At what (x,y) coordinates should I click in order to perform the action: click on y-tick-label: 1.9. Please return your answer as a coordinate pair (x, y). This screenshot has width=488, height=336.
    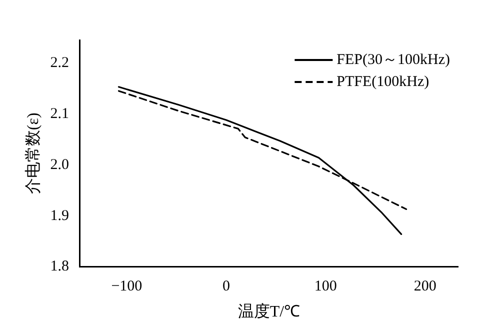
    Looking at the image, I should click on (59, 216).